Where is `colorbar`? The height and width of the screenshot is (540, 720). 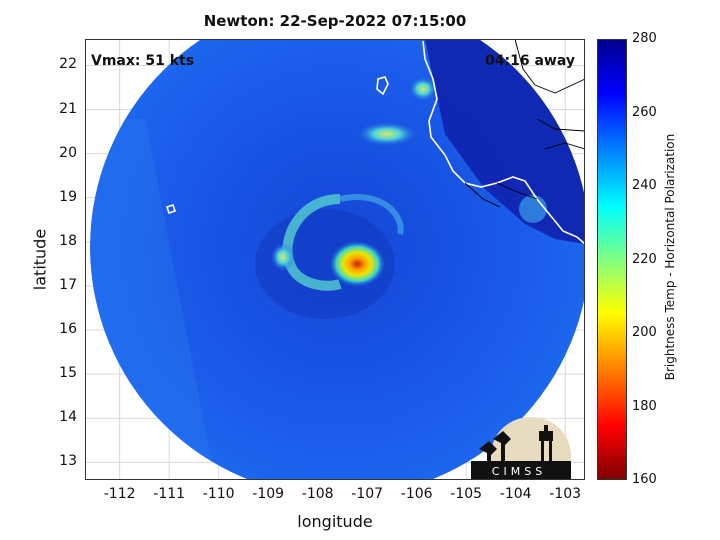
colorbar is located at coordinates (612, 259).